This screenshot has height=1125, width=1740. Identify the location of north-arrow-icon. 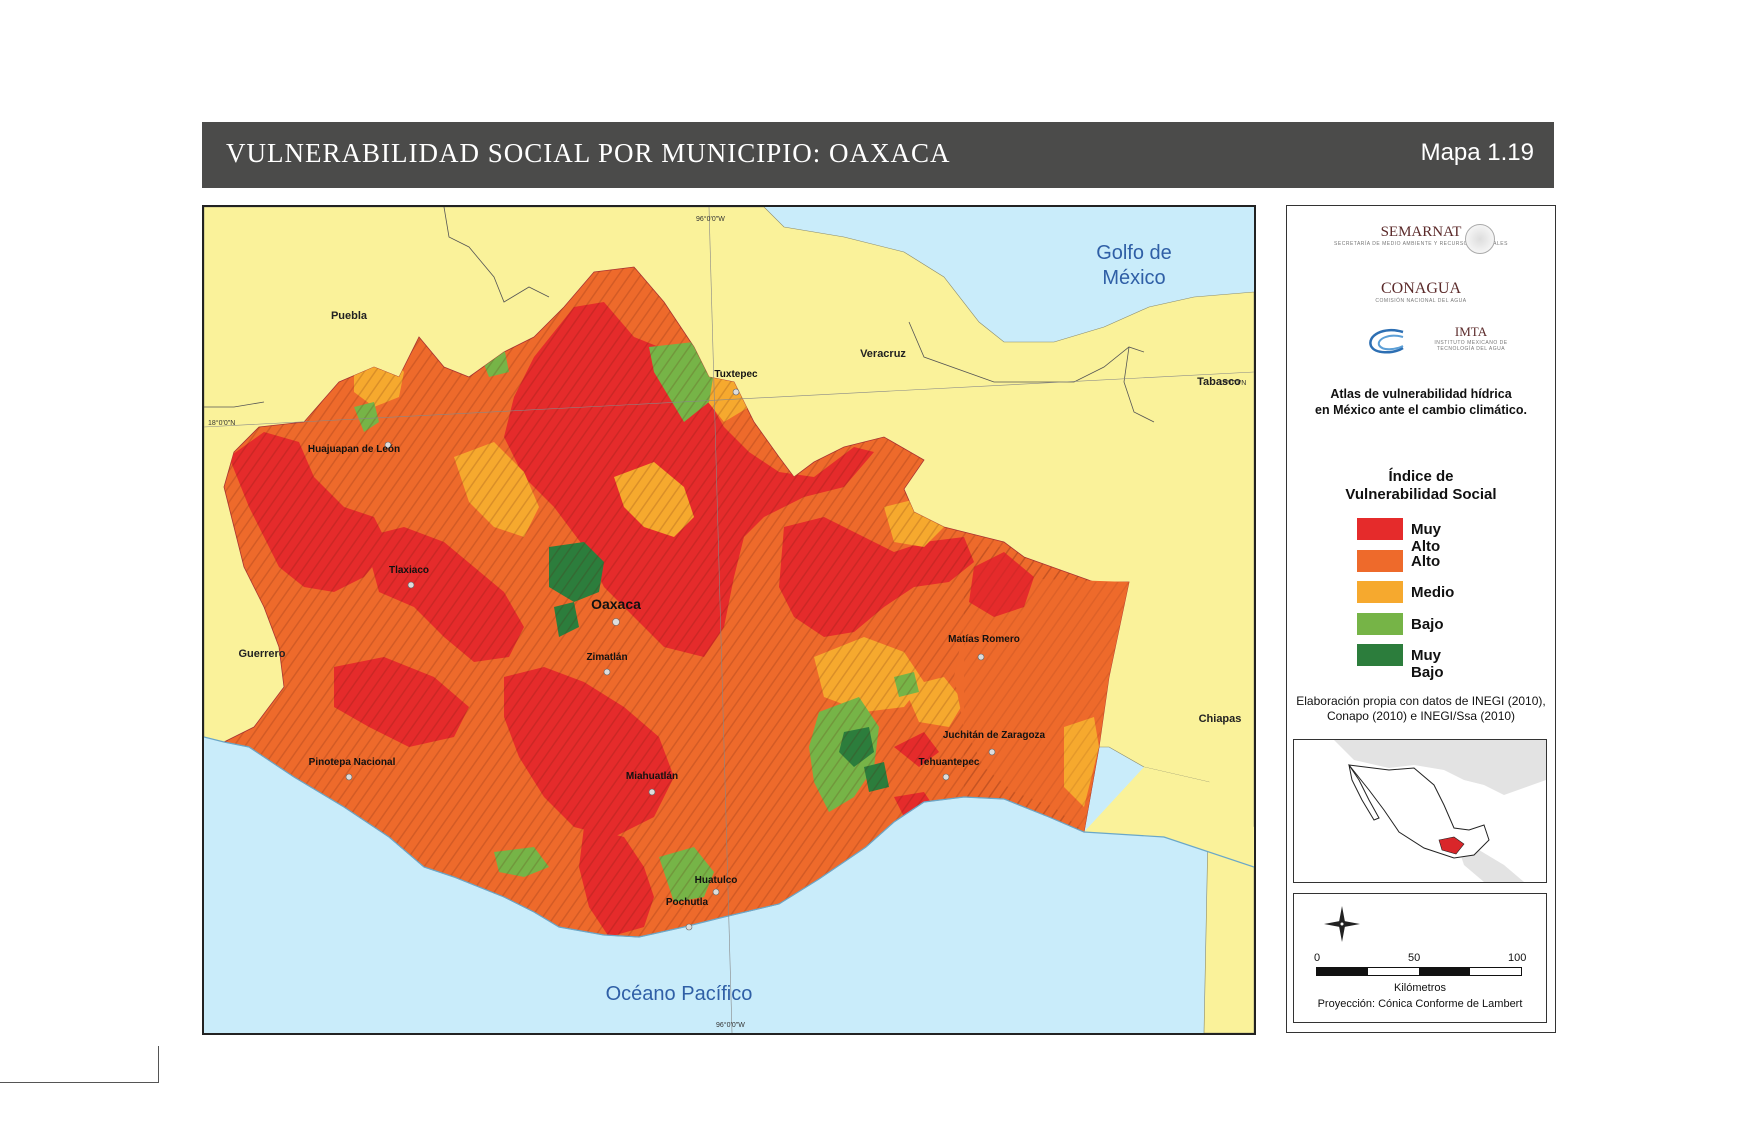
(1342, 924).